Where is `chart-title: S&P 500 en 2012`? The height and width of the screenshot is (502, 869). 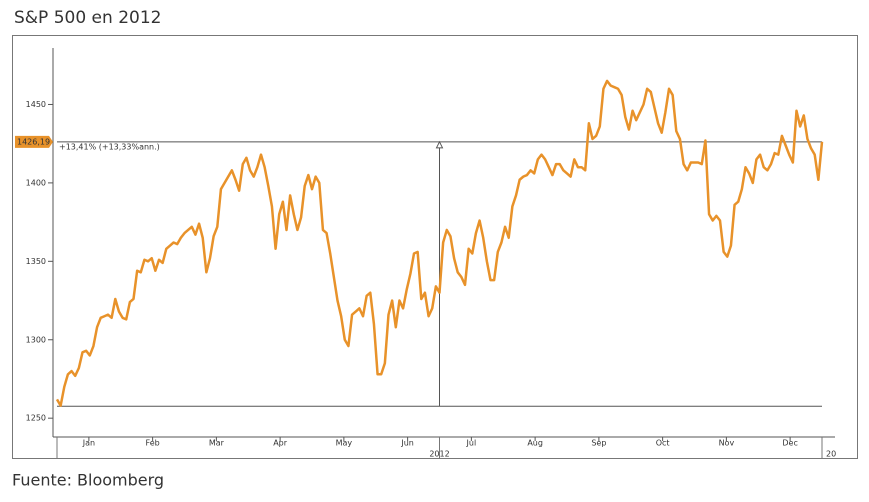 chart-title: S&P 500 en 2012 is located at coordinates (87, 18).